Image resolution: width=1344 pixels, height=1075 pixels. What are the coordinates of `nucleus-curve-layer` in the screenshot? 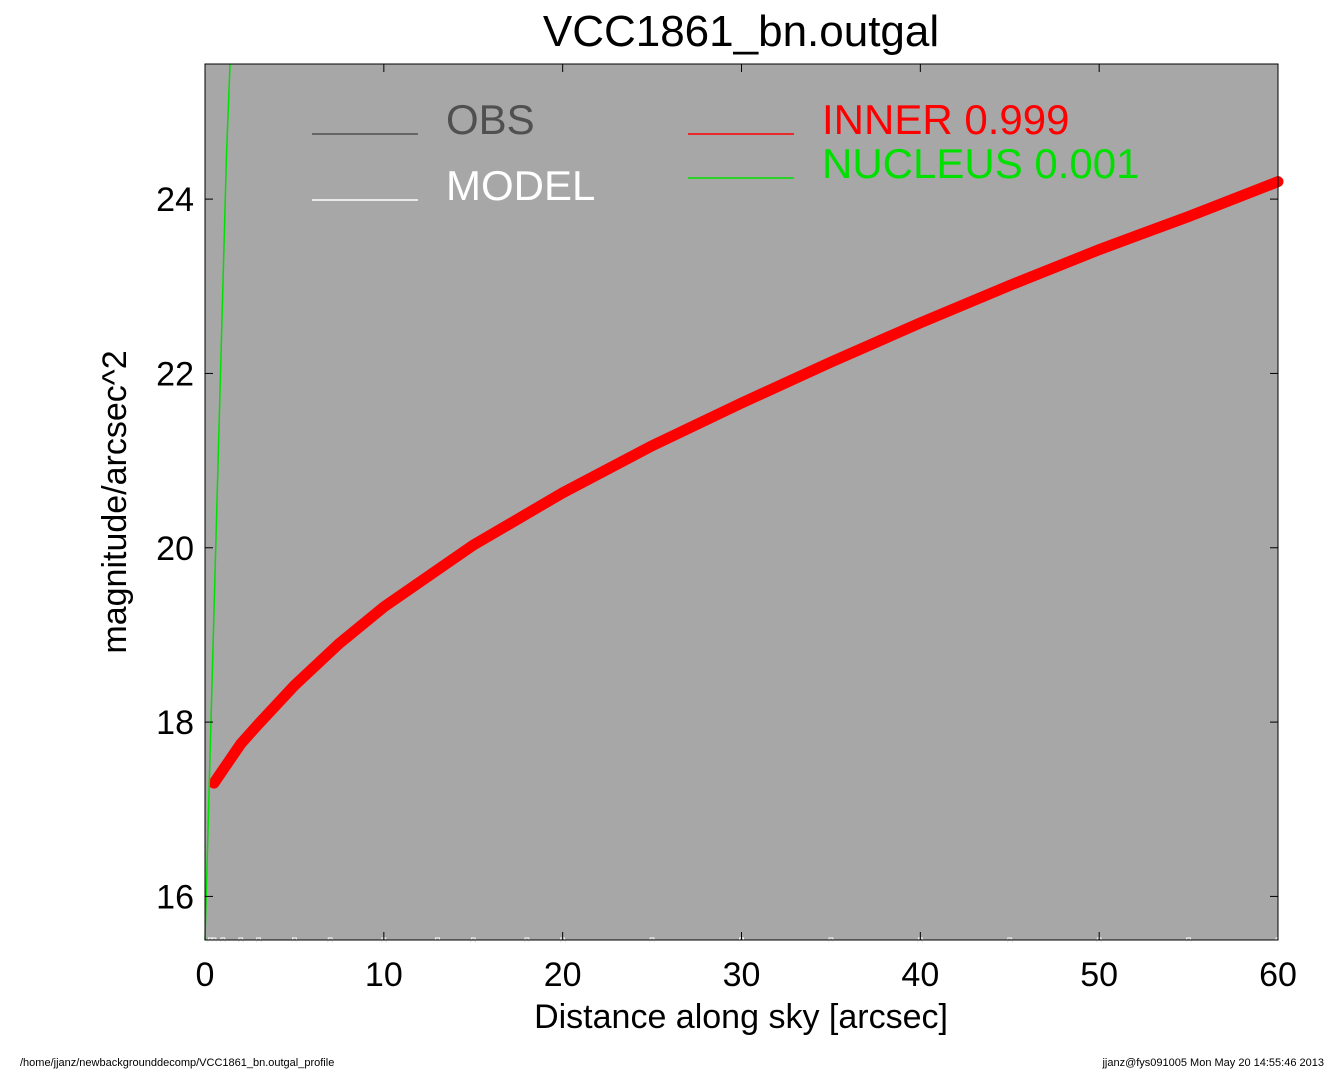 It's located at (217, 502).